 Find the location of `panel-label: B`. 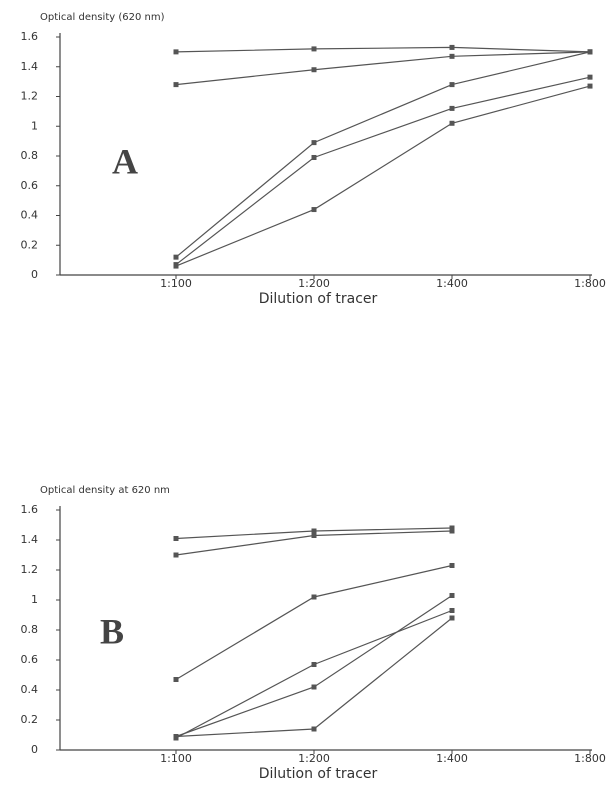

panel-label: B is located at coordinates (112, 631).